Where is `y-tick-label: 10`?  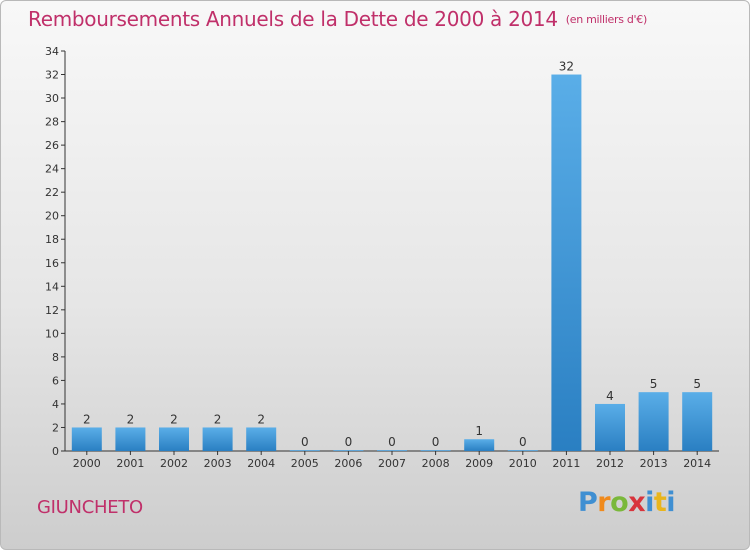 y-tick-label: 10 is located at coordinates (52, 333).